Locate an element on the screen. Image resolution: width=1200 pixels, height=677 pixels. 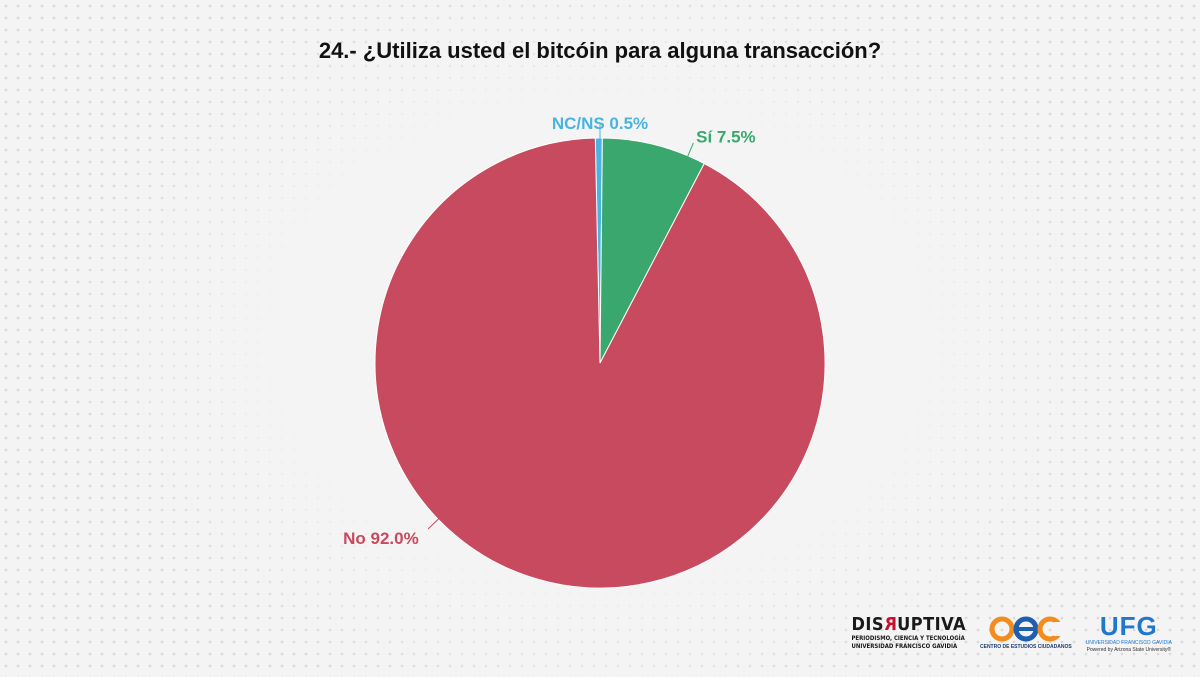
pie-slice-s- is located at coordinates (652, 250).